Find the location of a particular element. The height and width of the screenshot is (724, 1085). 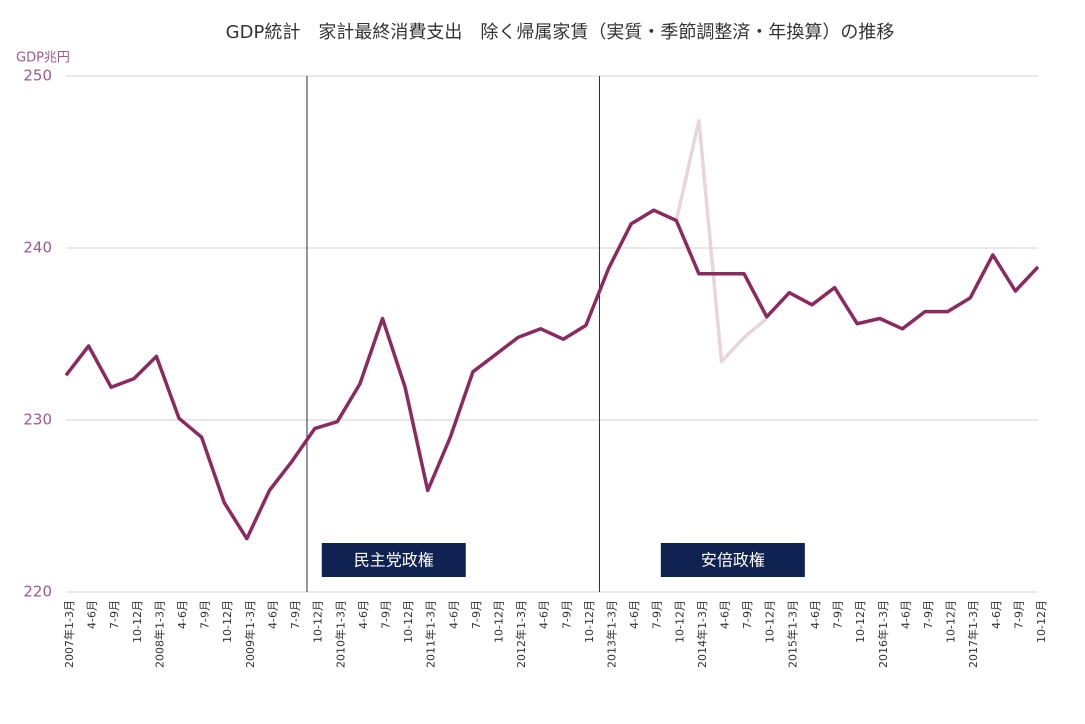

x-tick-label: 2015年1-3月 is located at coordinates (792, 634).